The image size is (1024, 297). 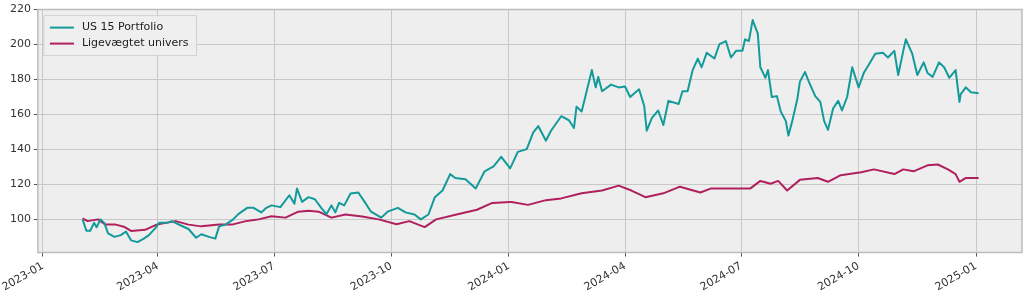 What do you see at coordinates (20, 219) in the screenshot?
I see `y-tick-label: 100` at bounding box center [20, 219].